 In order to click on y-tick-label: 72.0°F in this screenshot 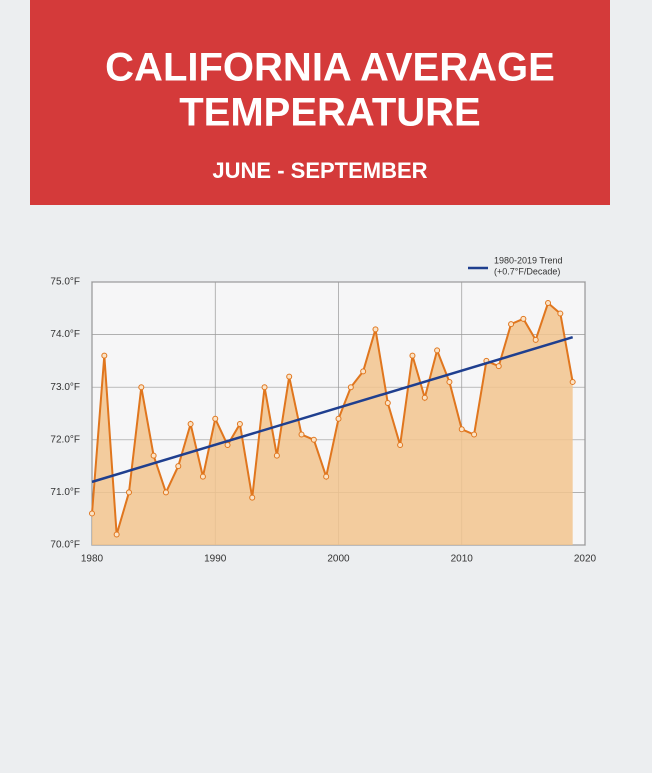, I will do `click(65, 439)`.